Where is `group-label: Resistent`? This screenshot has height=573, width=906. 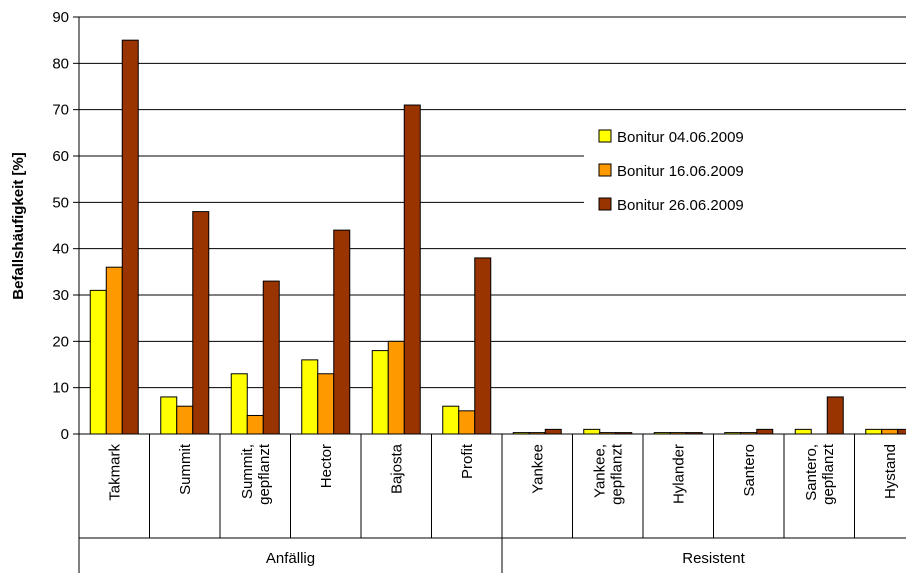 group-label: Resistent is located at coordinates (713, 558).